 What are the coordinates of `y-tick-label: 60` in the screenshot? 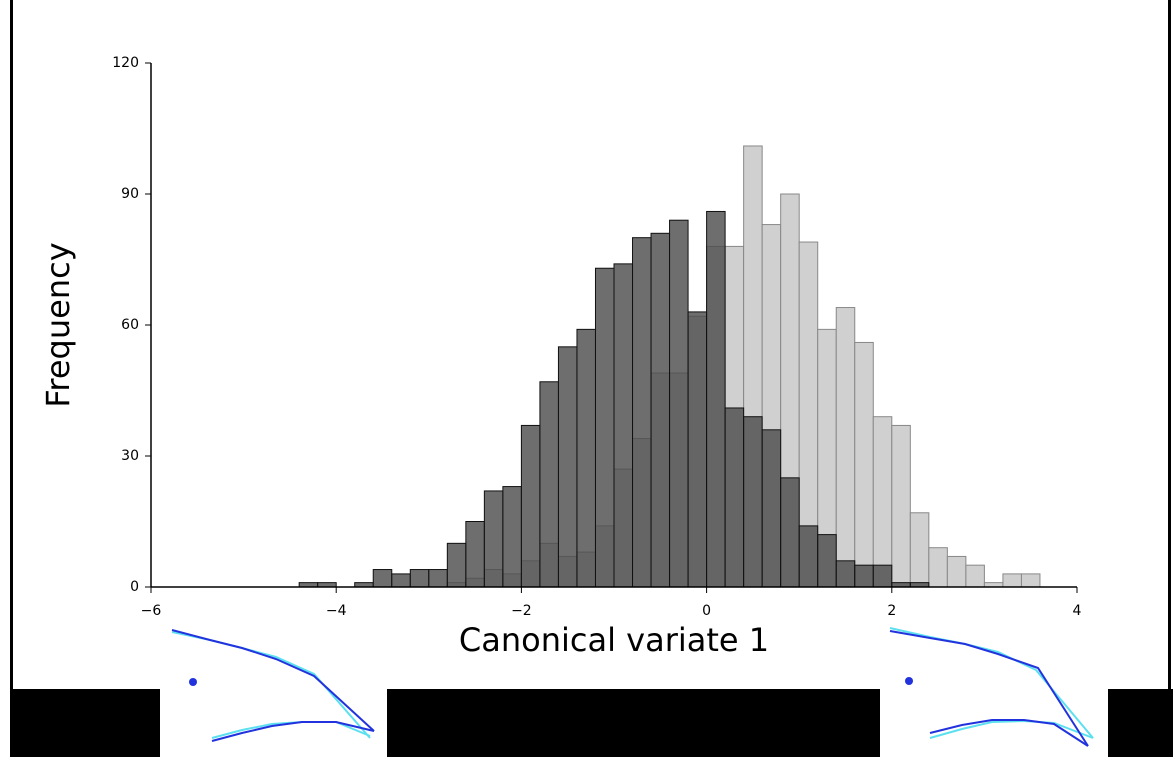 It's located at (130, 325).